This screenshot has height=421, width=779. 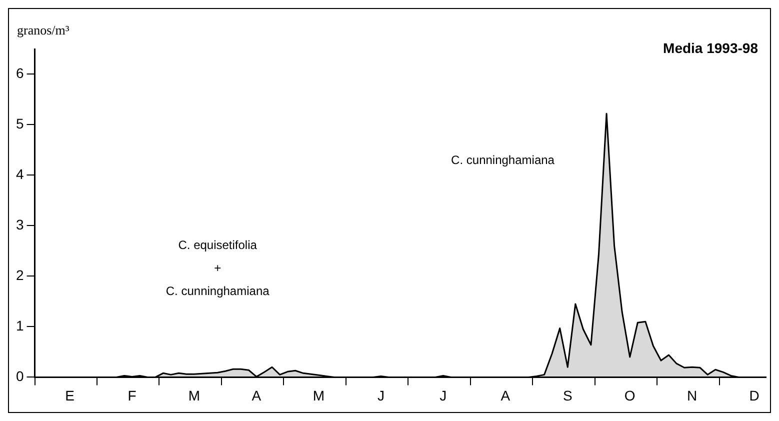 I want to click on x-tick-label: E, so click(x=69, y=395).